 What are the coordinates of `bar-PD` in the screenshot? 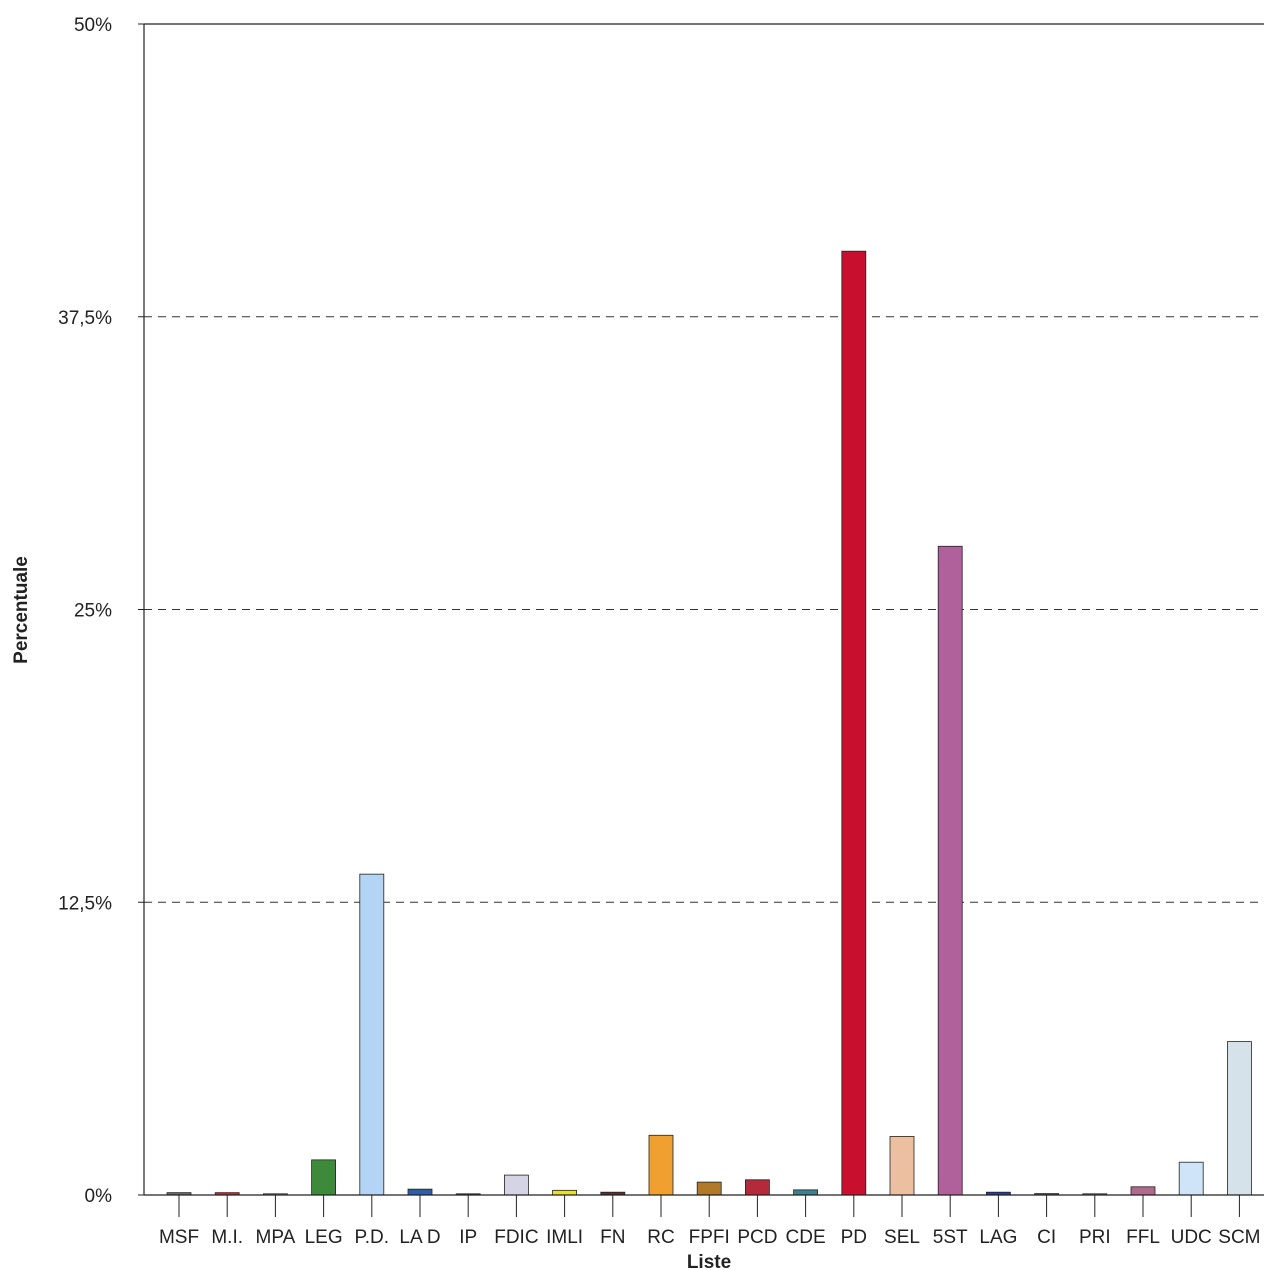 It's located at (854, 723).